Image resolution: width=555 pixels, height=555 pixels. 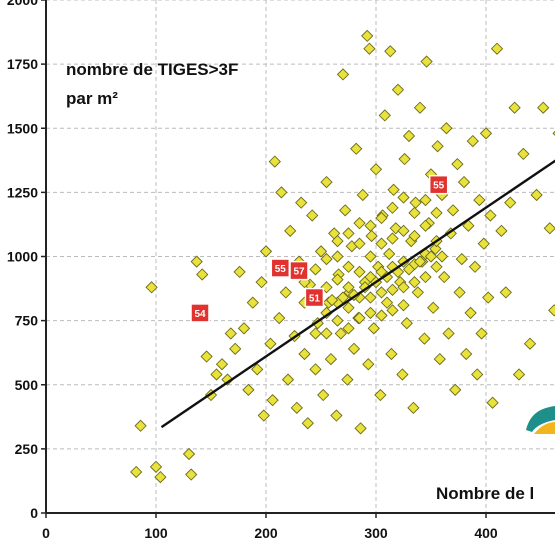 I want to click on y-tick-label: 2000, so click(x=22, y=4).